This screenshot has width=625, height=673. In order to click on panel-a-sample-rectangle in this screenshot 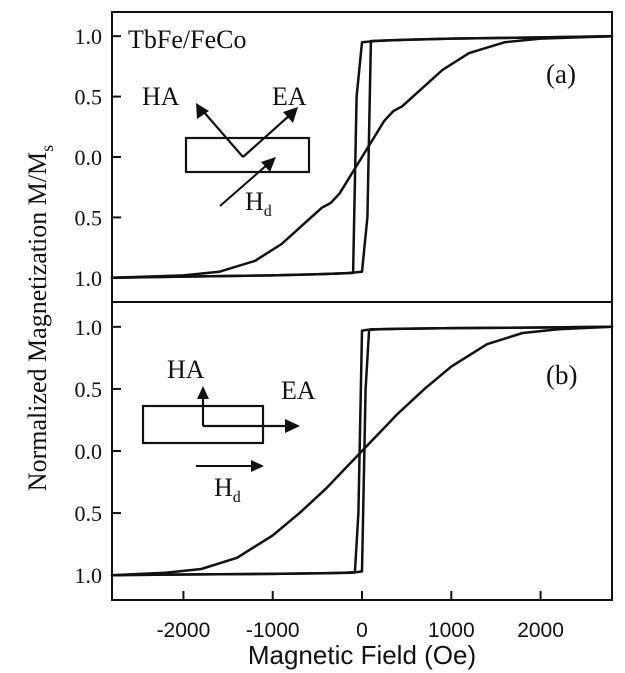, I will do `click(247, 155)`.